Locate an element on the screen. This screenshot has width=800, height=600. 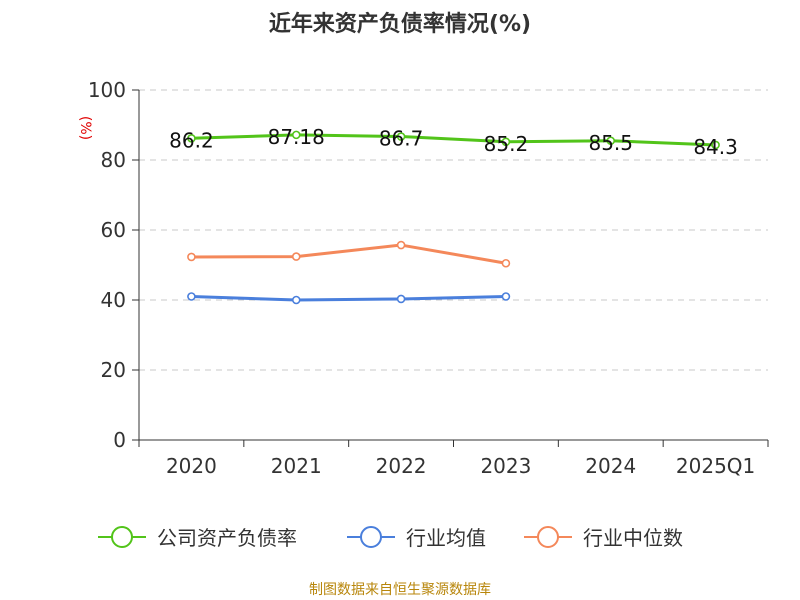
y-tick-label: 40 is located at coordinates (113, 300).